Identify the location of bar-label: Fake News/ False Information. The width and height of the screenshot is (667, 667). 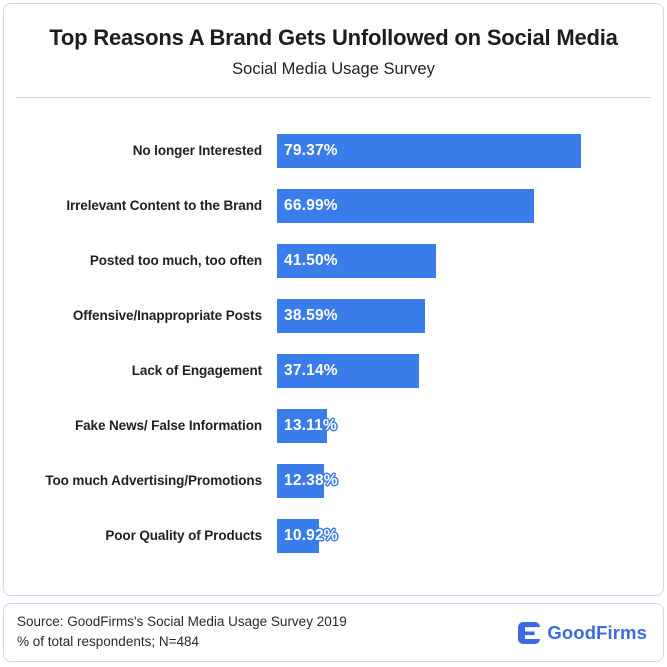
(168, 425).